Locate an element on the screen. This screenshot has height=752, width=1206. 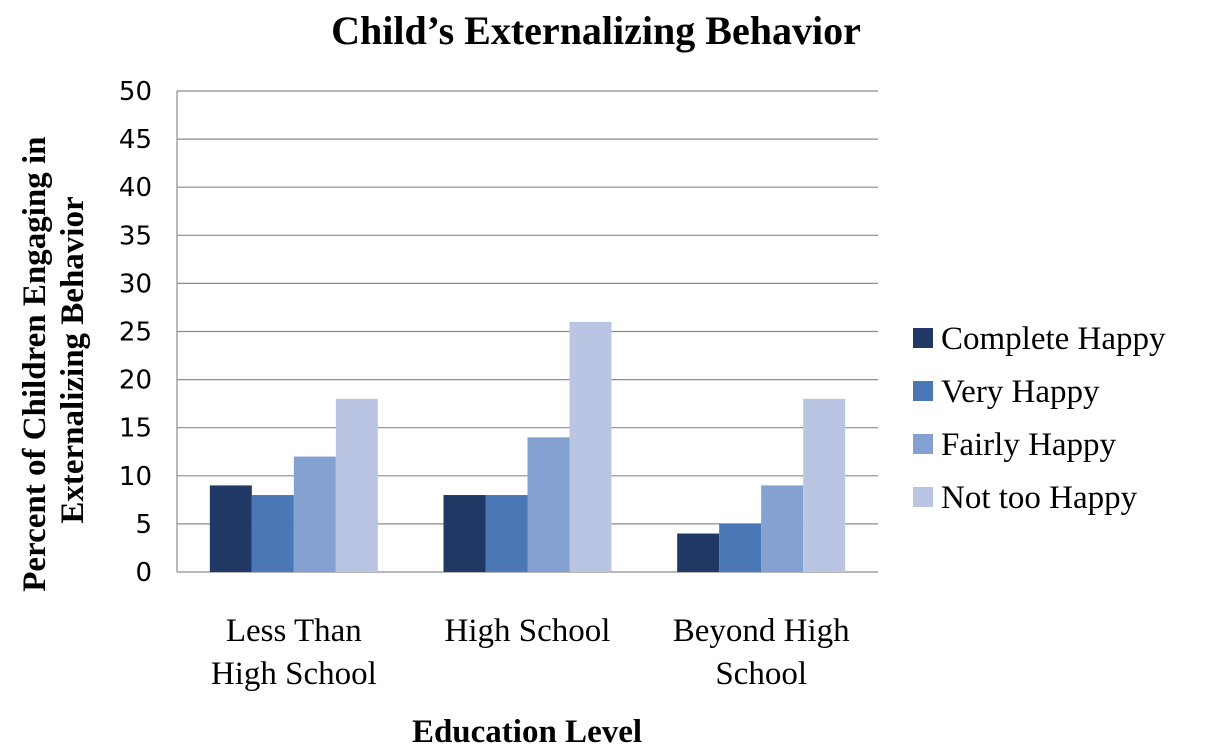
y-tick-label: 50 is located at coordinates (135, 92).